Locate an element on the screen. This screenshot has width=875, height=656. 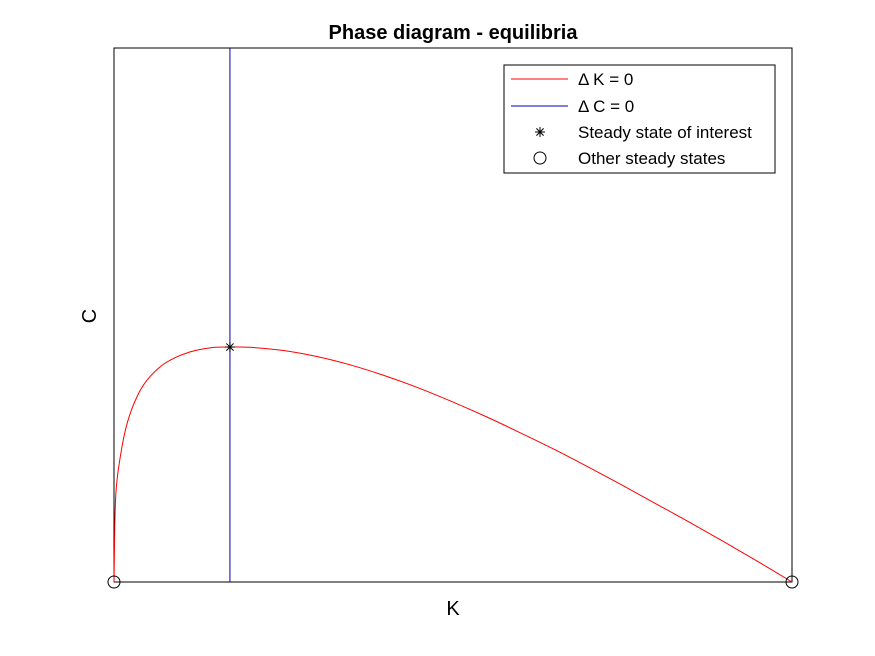
legend-entry-other-steady-states: Other steady states is located at coordinates (629, 158).